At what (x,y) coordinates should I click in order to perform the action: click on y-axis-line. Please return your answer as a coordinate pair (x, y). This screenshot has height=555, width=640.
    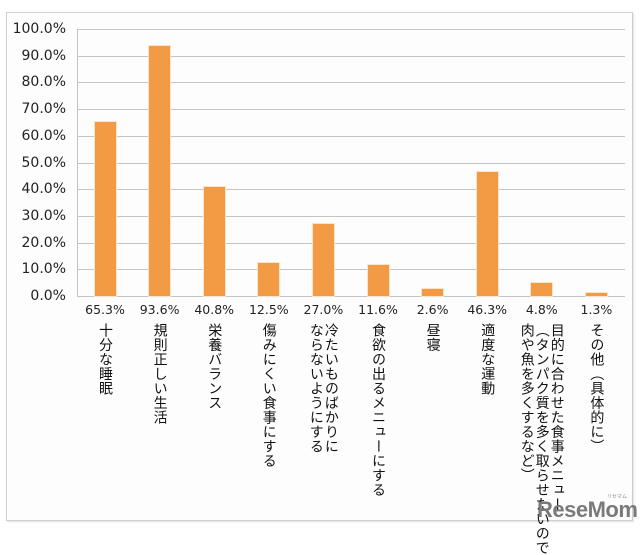
    Looking at the image, I should click on (77, 163).